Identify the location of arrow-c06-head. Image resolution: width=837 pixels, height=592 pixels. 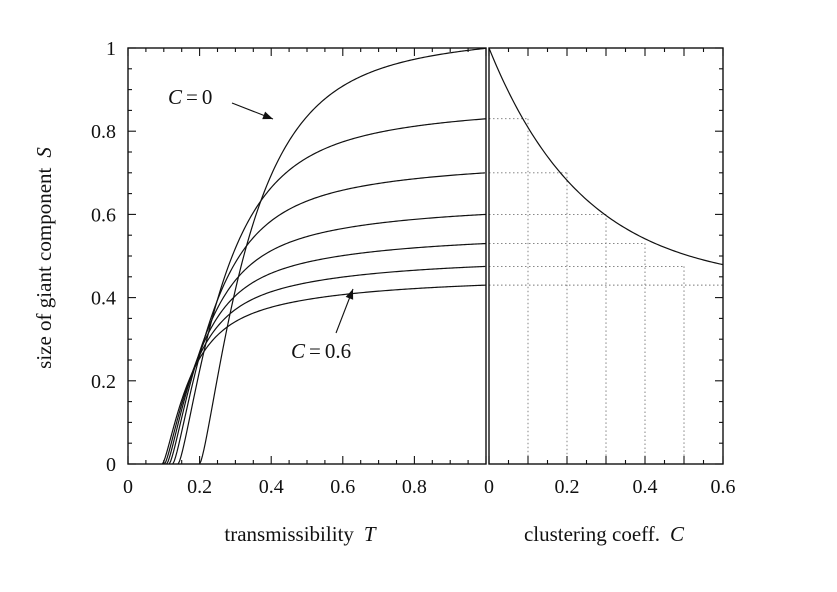
(349, 294).